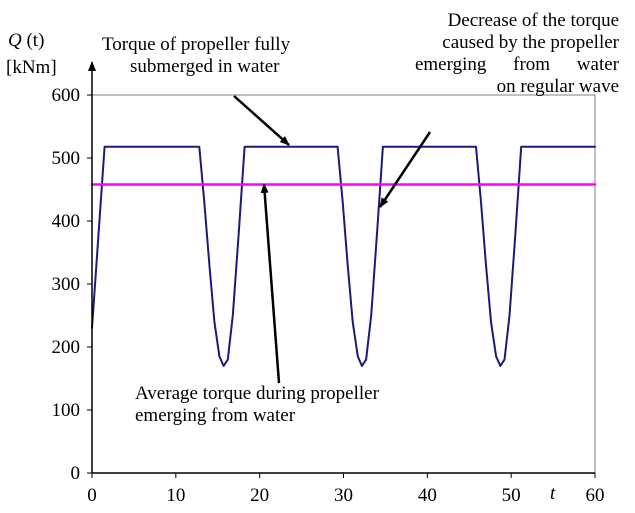  I want to click on annotation-arrow-average, so click(270, 283).